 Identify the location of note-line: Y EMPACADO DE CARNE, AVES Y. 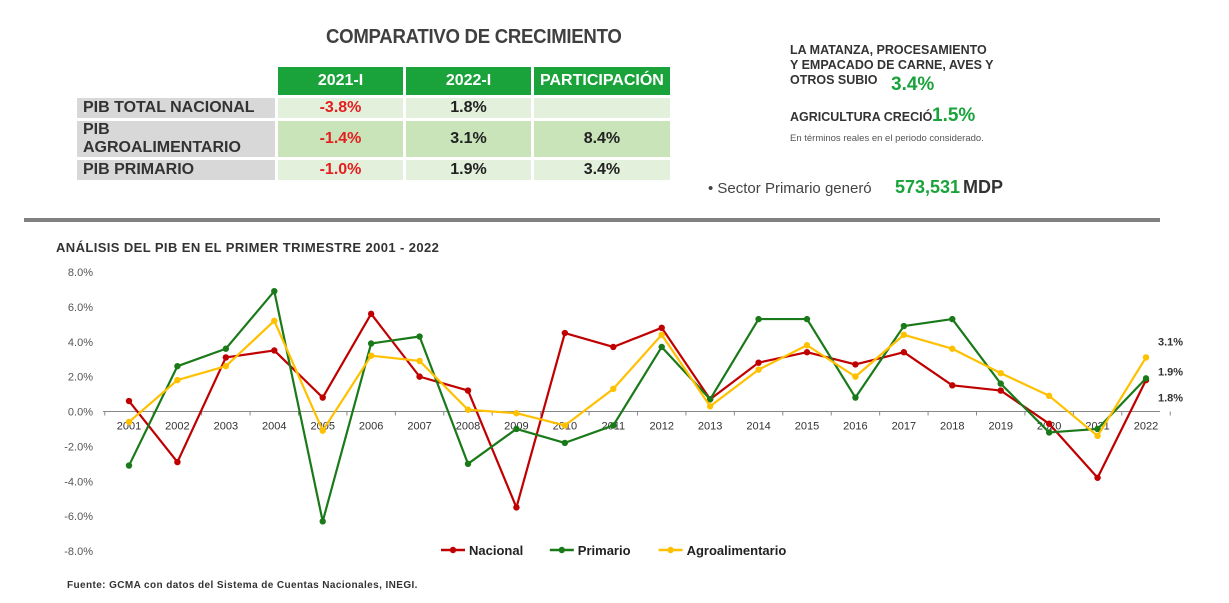
(892, 65).